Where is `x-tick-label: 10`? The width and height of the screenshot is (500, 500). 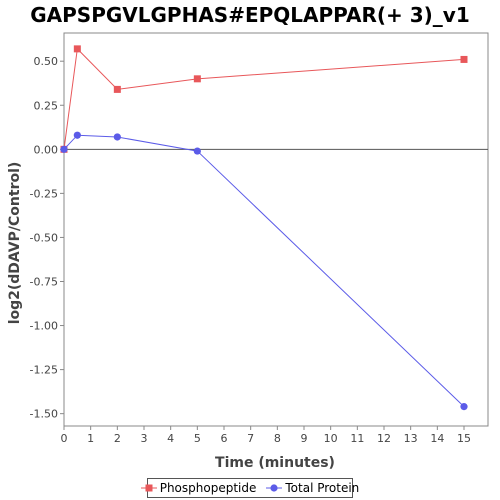 x-tick-label: 10 is located at coordinates (331, 438).